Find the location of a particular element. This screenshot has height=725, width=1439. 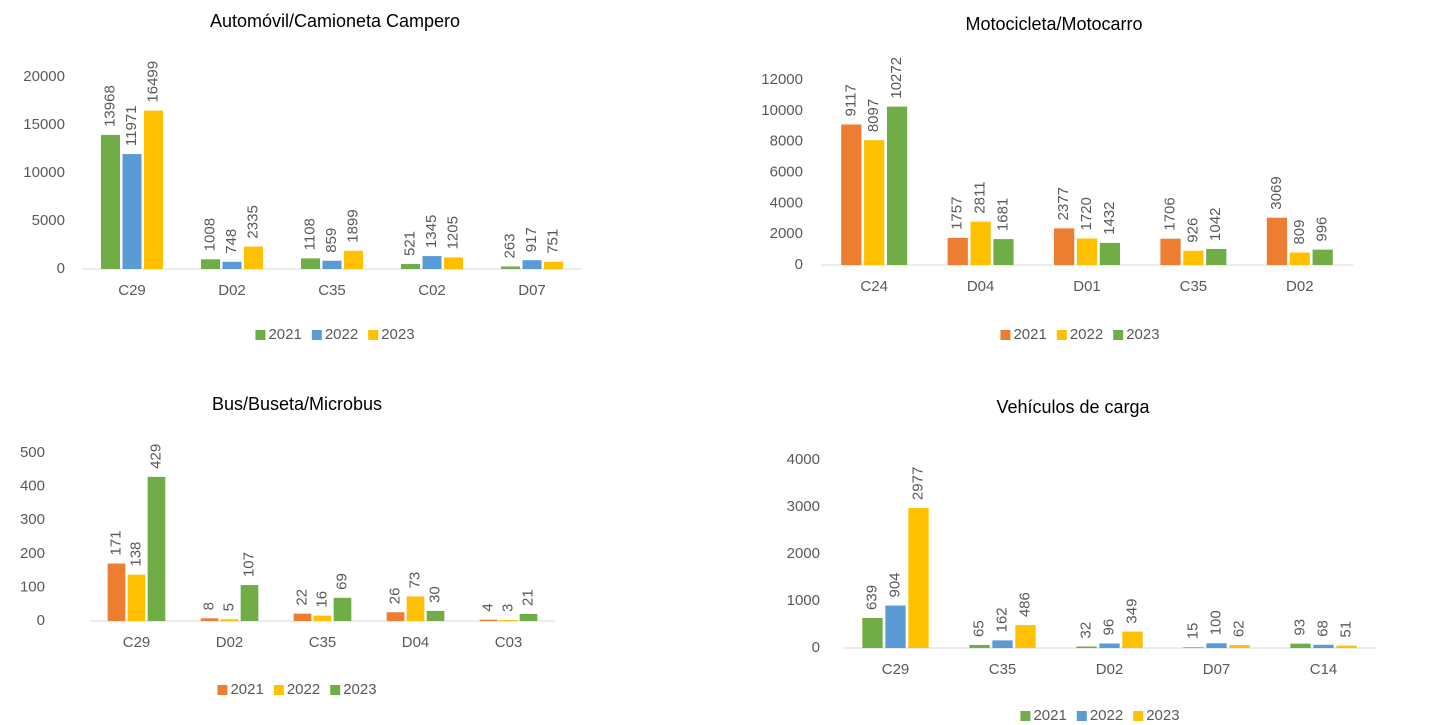

data-label: 2811 is located at coordinates (980, 197).